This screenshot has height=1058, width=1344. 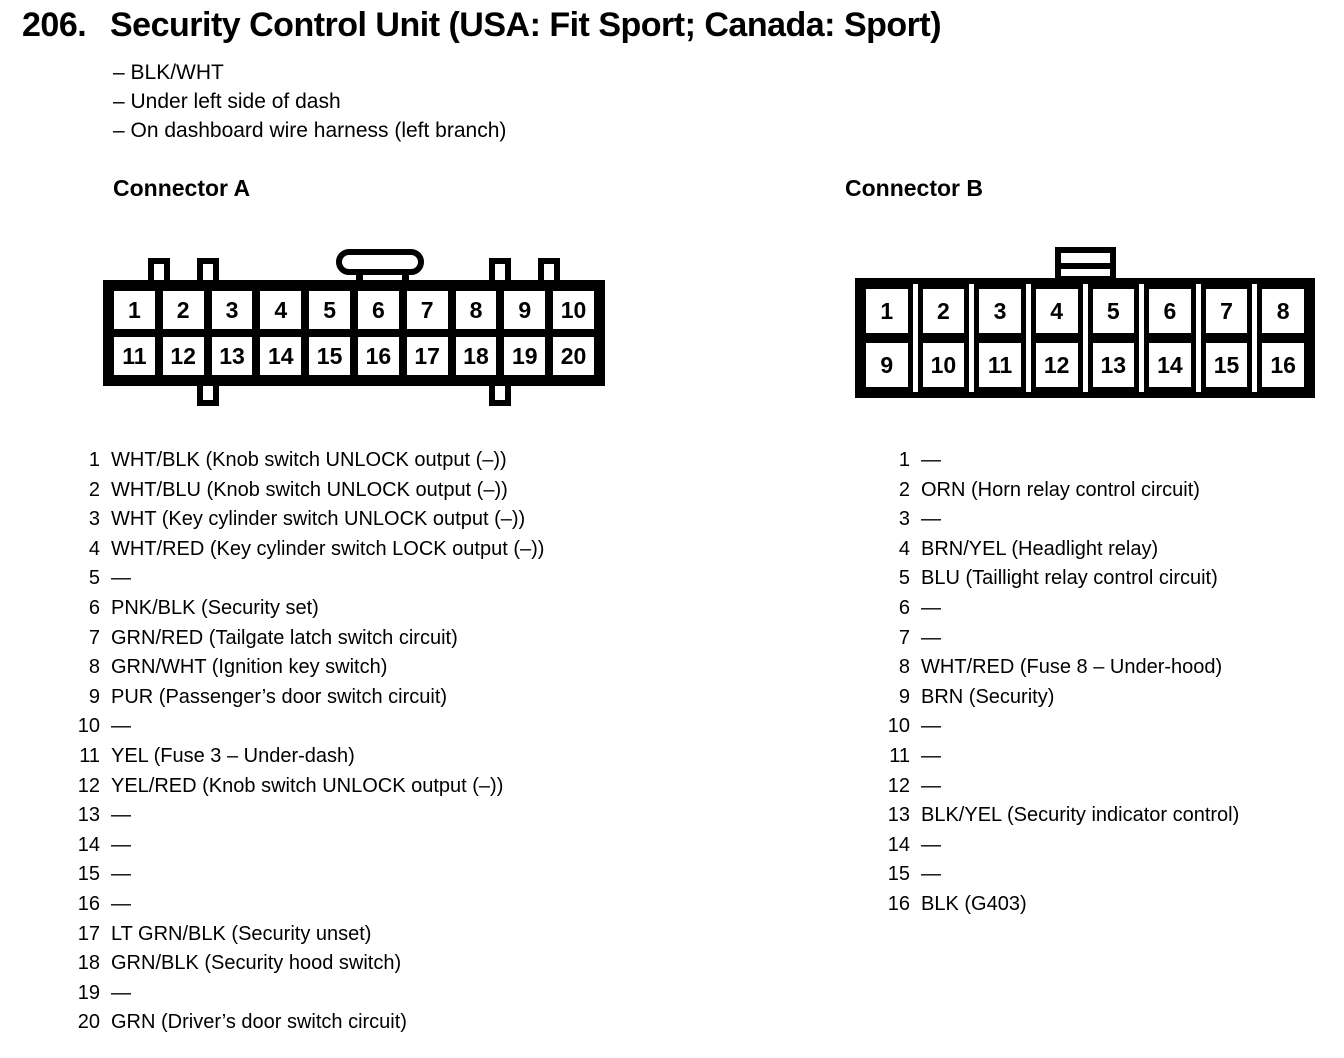 What do you see at coordinates (88, 844) in the screenshot?
I see `pin-number: 14` at bounding box center [88, 844].